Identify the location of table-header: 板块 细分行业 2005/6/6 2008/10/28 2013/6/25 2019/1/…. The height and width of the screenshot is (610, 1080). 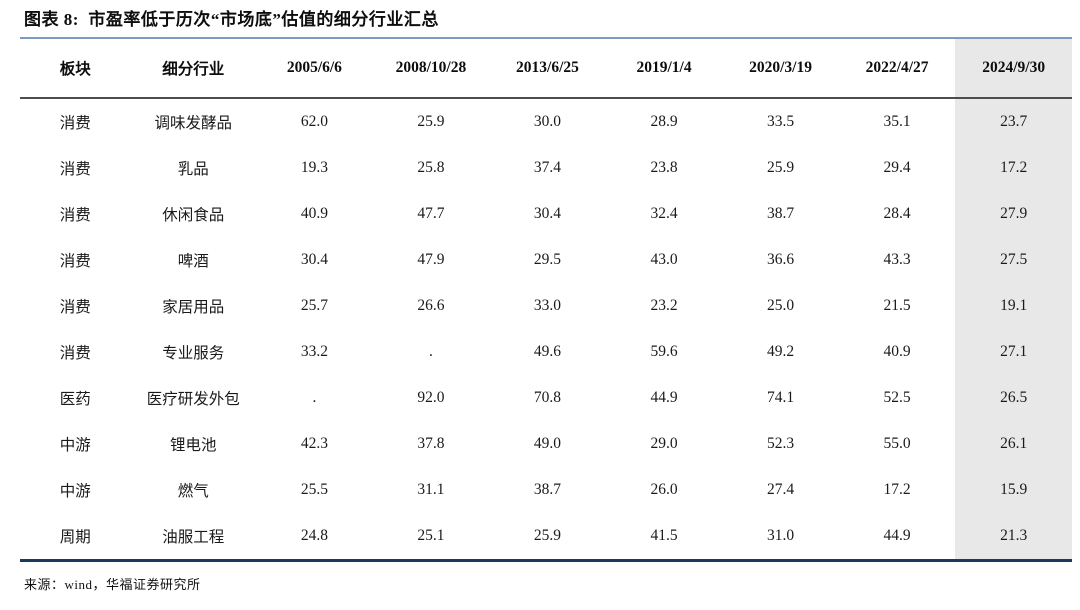
(546, 69).